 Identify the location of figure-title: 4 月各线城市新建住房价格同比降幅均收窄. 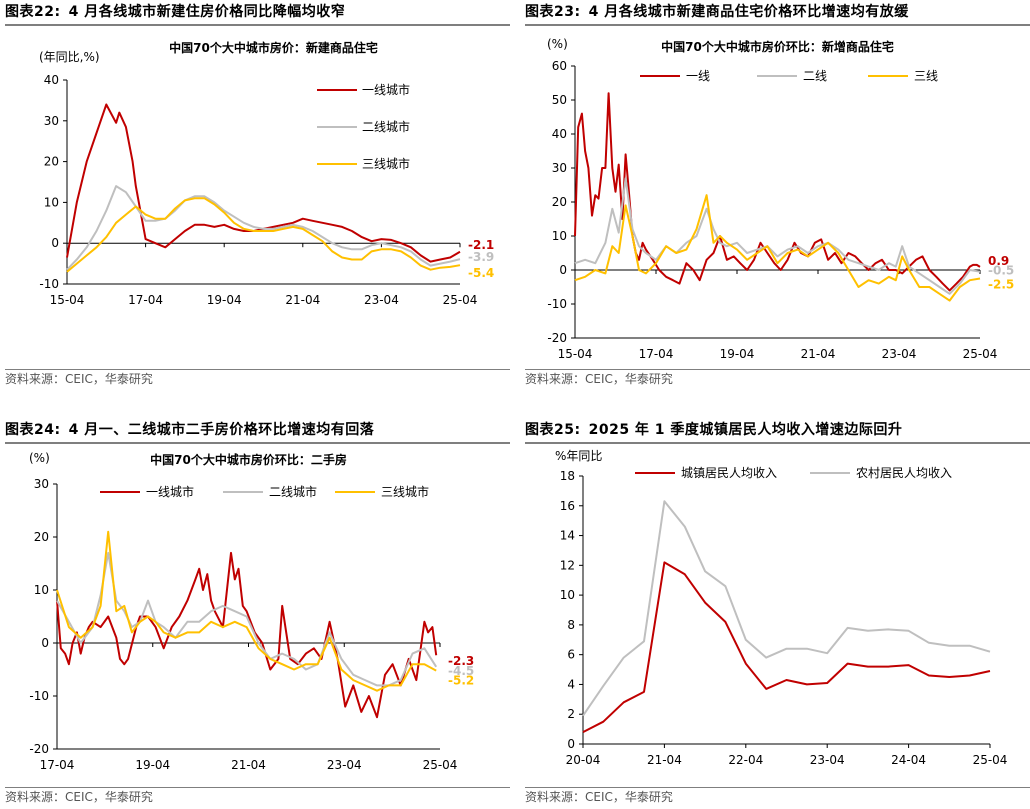
(207, 12).